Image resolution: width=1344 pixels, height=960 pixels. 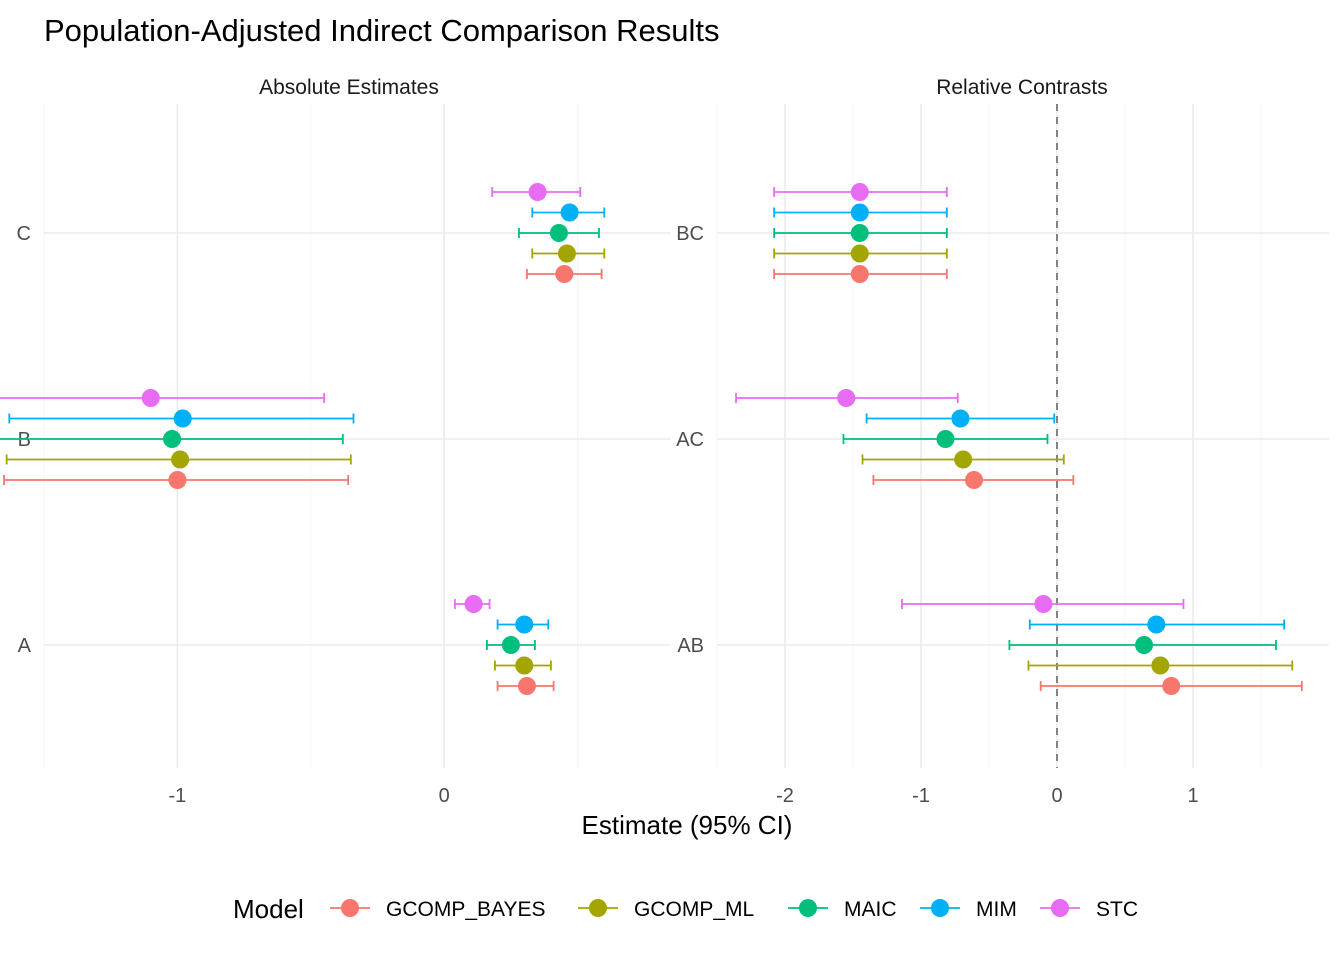 I want to click on legend-item-mim: MIM, so click(x=968, y=909).